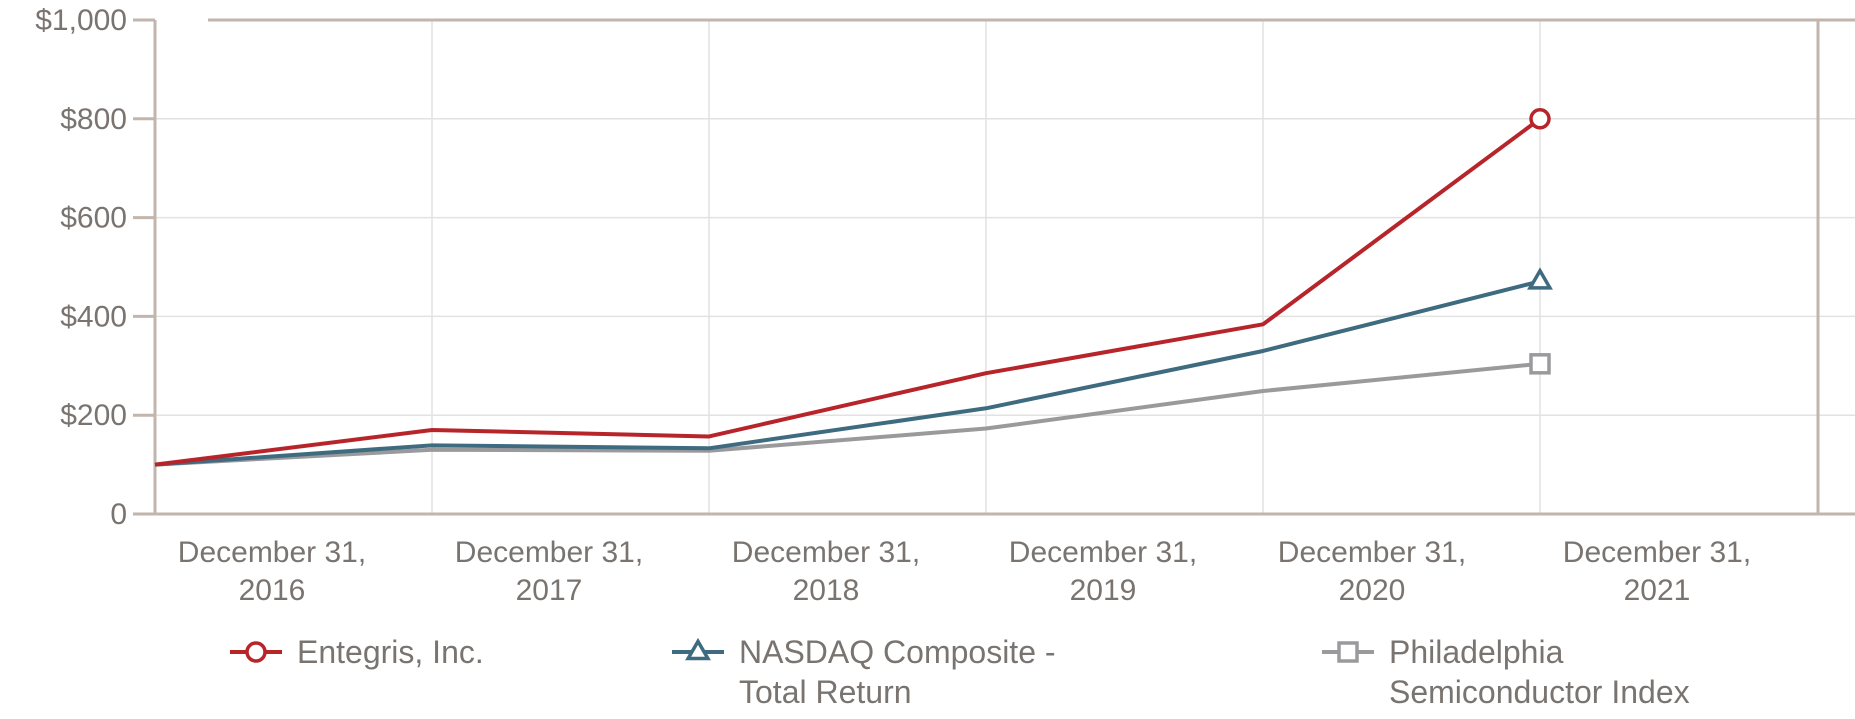 The image size is (1855, 719). Describe the element at coordinates (95, 267) in the screenshot. I see `y-axis-ticks: 0 $200 $400 $600 $800 $1,000` at that location.